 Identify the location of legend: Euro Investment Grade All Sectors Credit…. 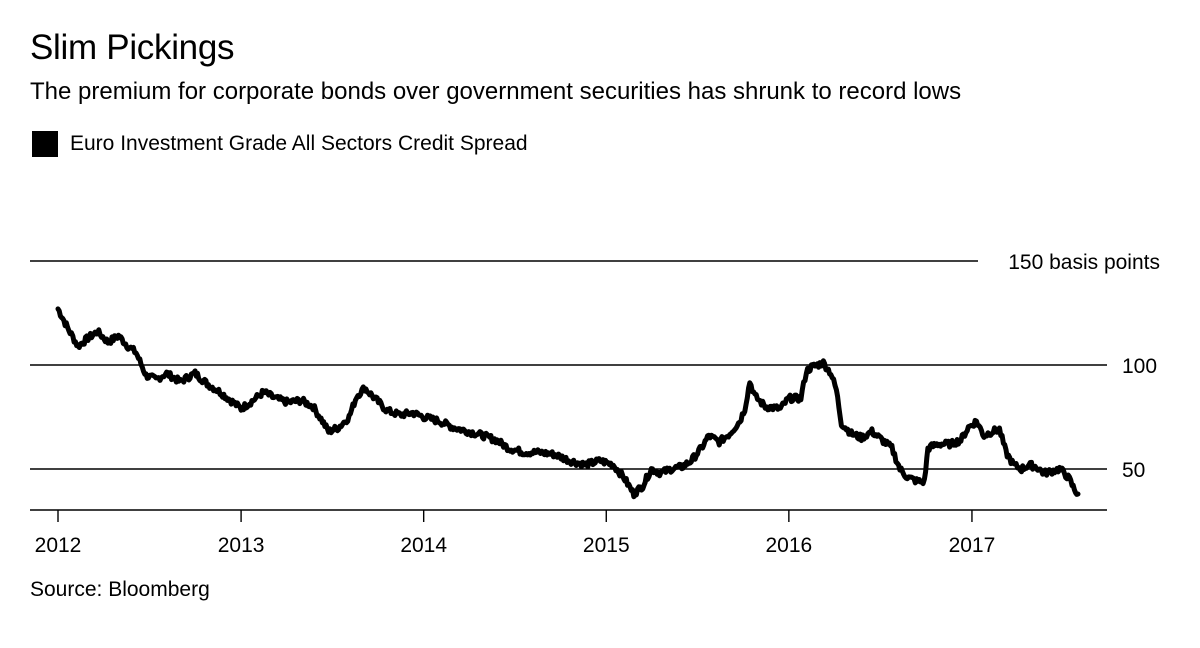
(280, 144).